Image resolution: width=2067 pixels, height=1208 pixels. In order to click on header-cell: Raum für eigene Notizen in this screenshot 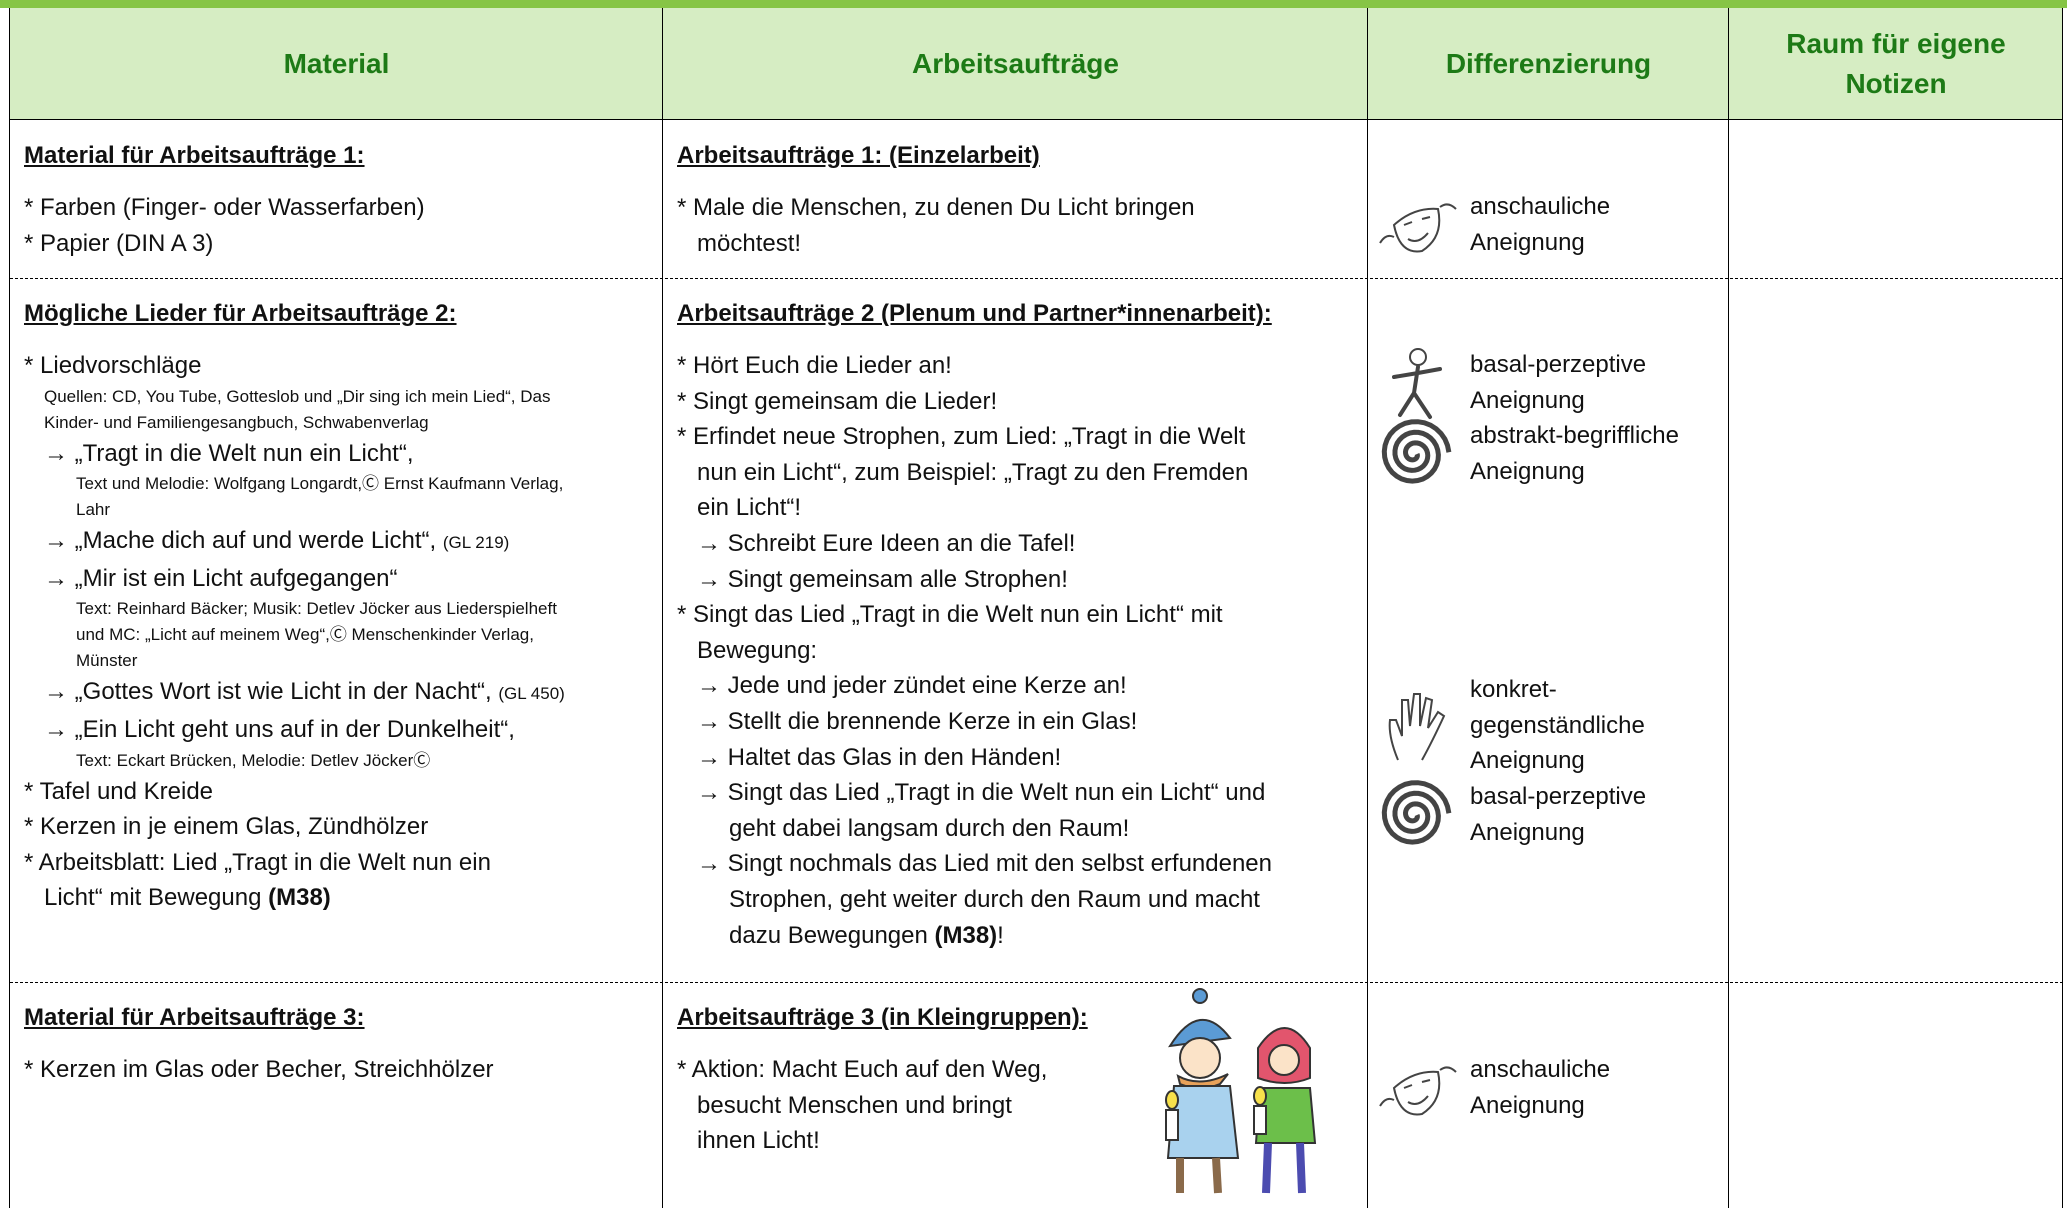, I will do `click(1896, 63)`.